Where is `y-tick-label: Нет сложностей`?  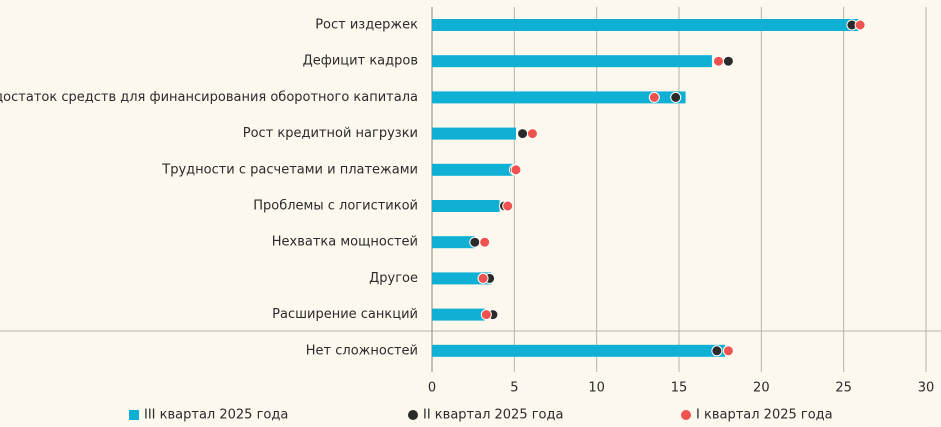
y-tick-label: Нет сложностей is located at coordinates (362, 350).